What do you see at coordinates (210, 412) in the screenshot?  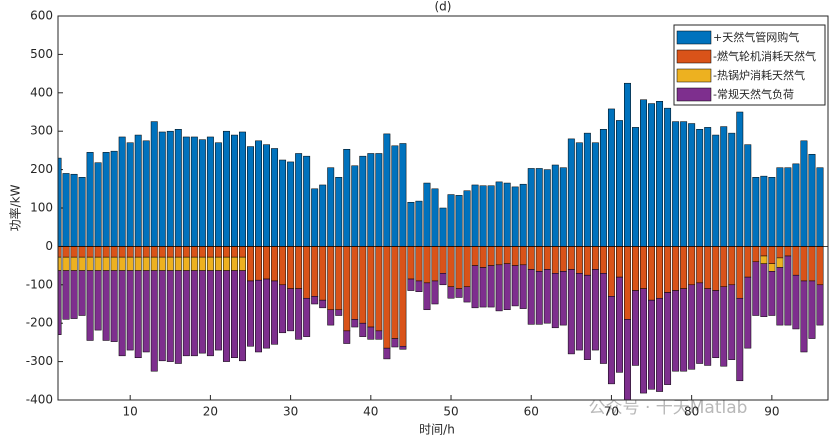 I see `x-tick-label: 20` at bounding box center [210, 412].